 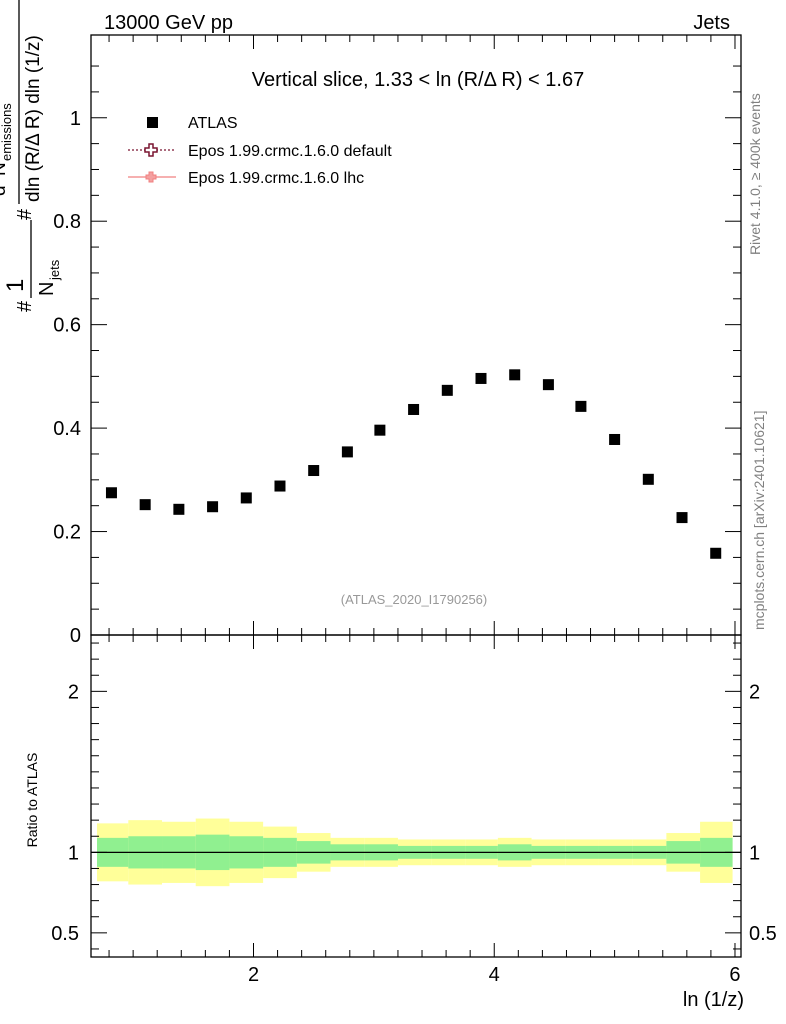 I want to click on atlas-data-points, so click(x=413, y=464).